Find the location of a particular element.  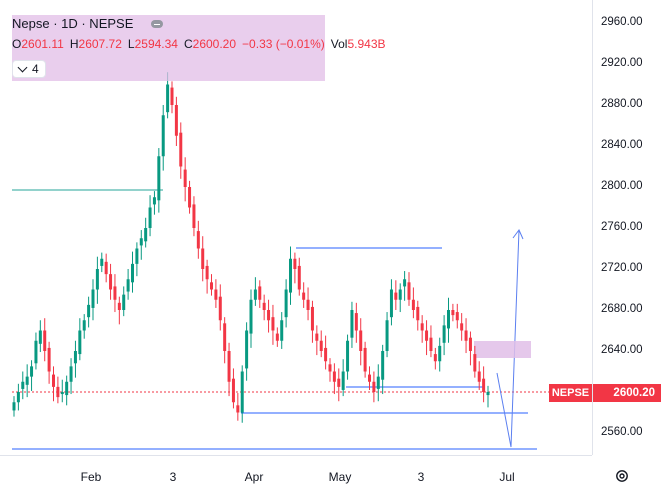

vol-label: Vol is located at coordinates (339, 44).